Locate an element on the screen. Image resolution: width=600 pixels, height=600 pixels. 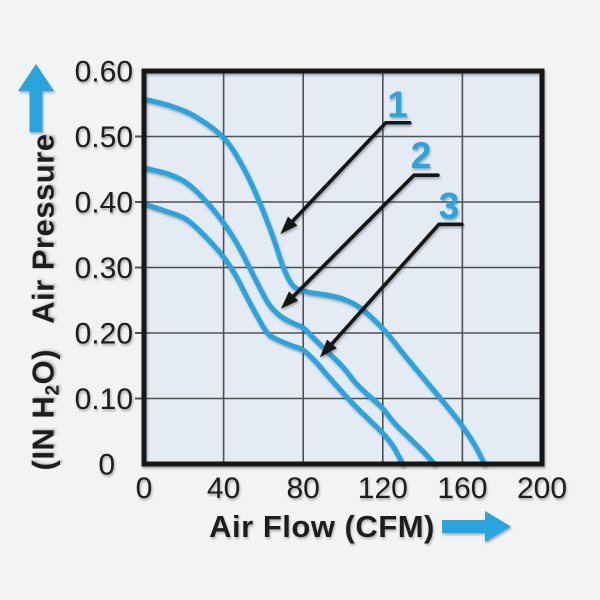
curve-leader-arrows is located at coordinates (372, 239).